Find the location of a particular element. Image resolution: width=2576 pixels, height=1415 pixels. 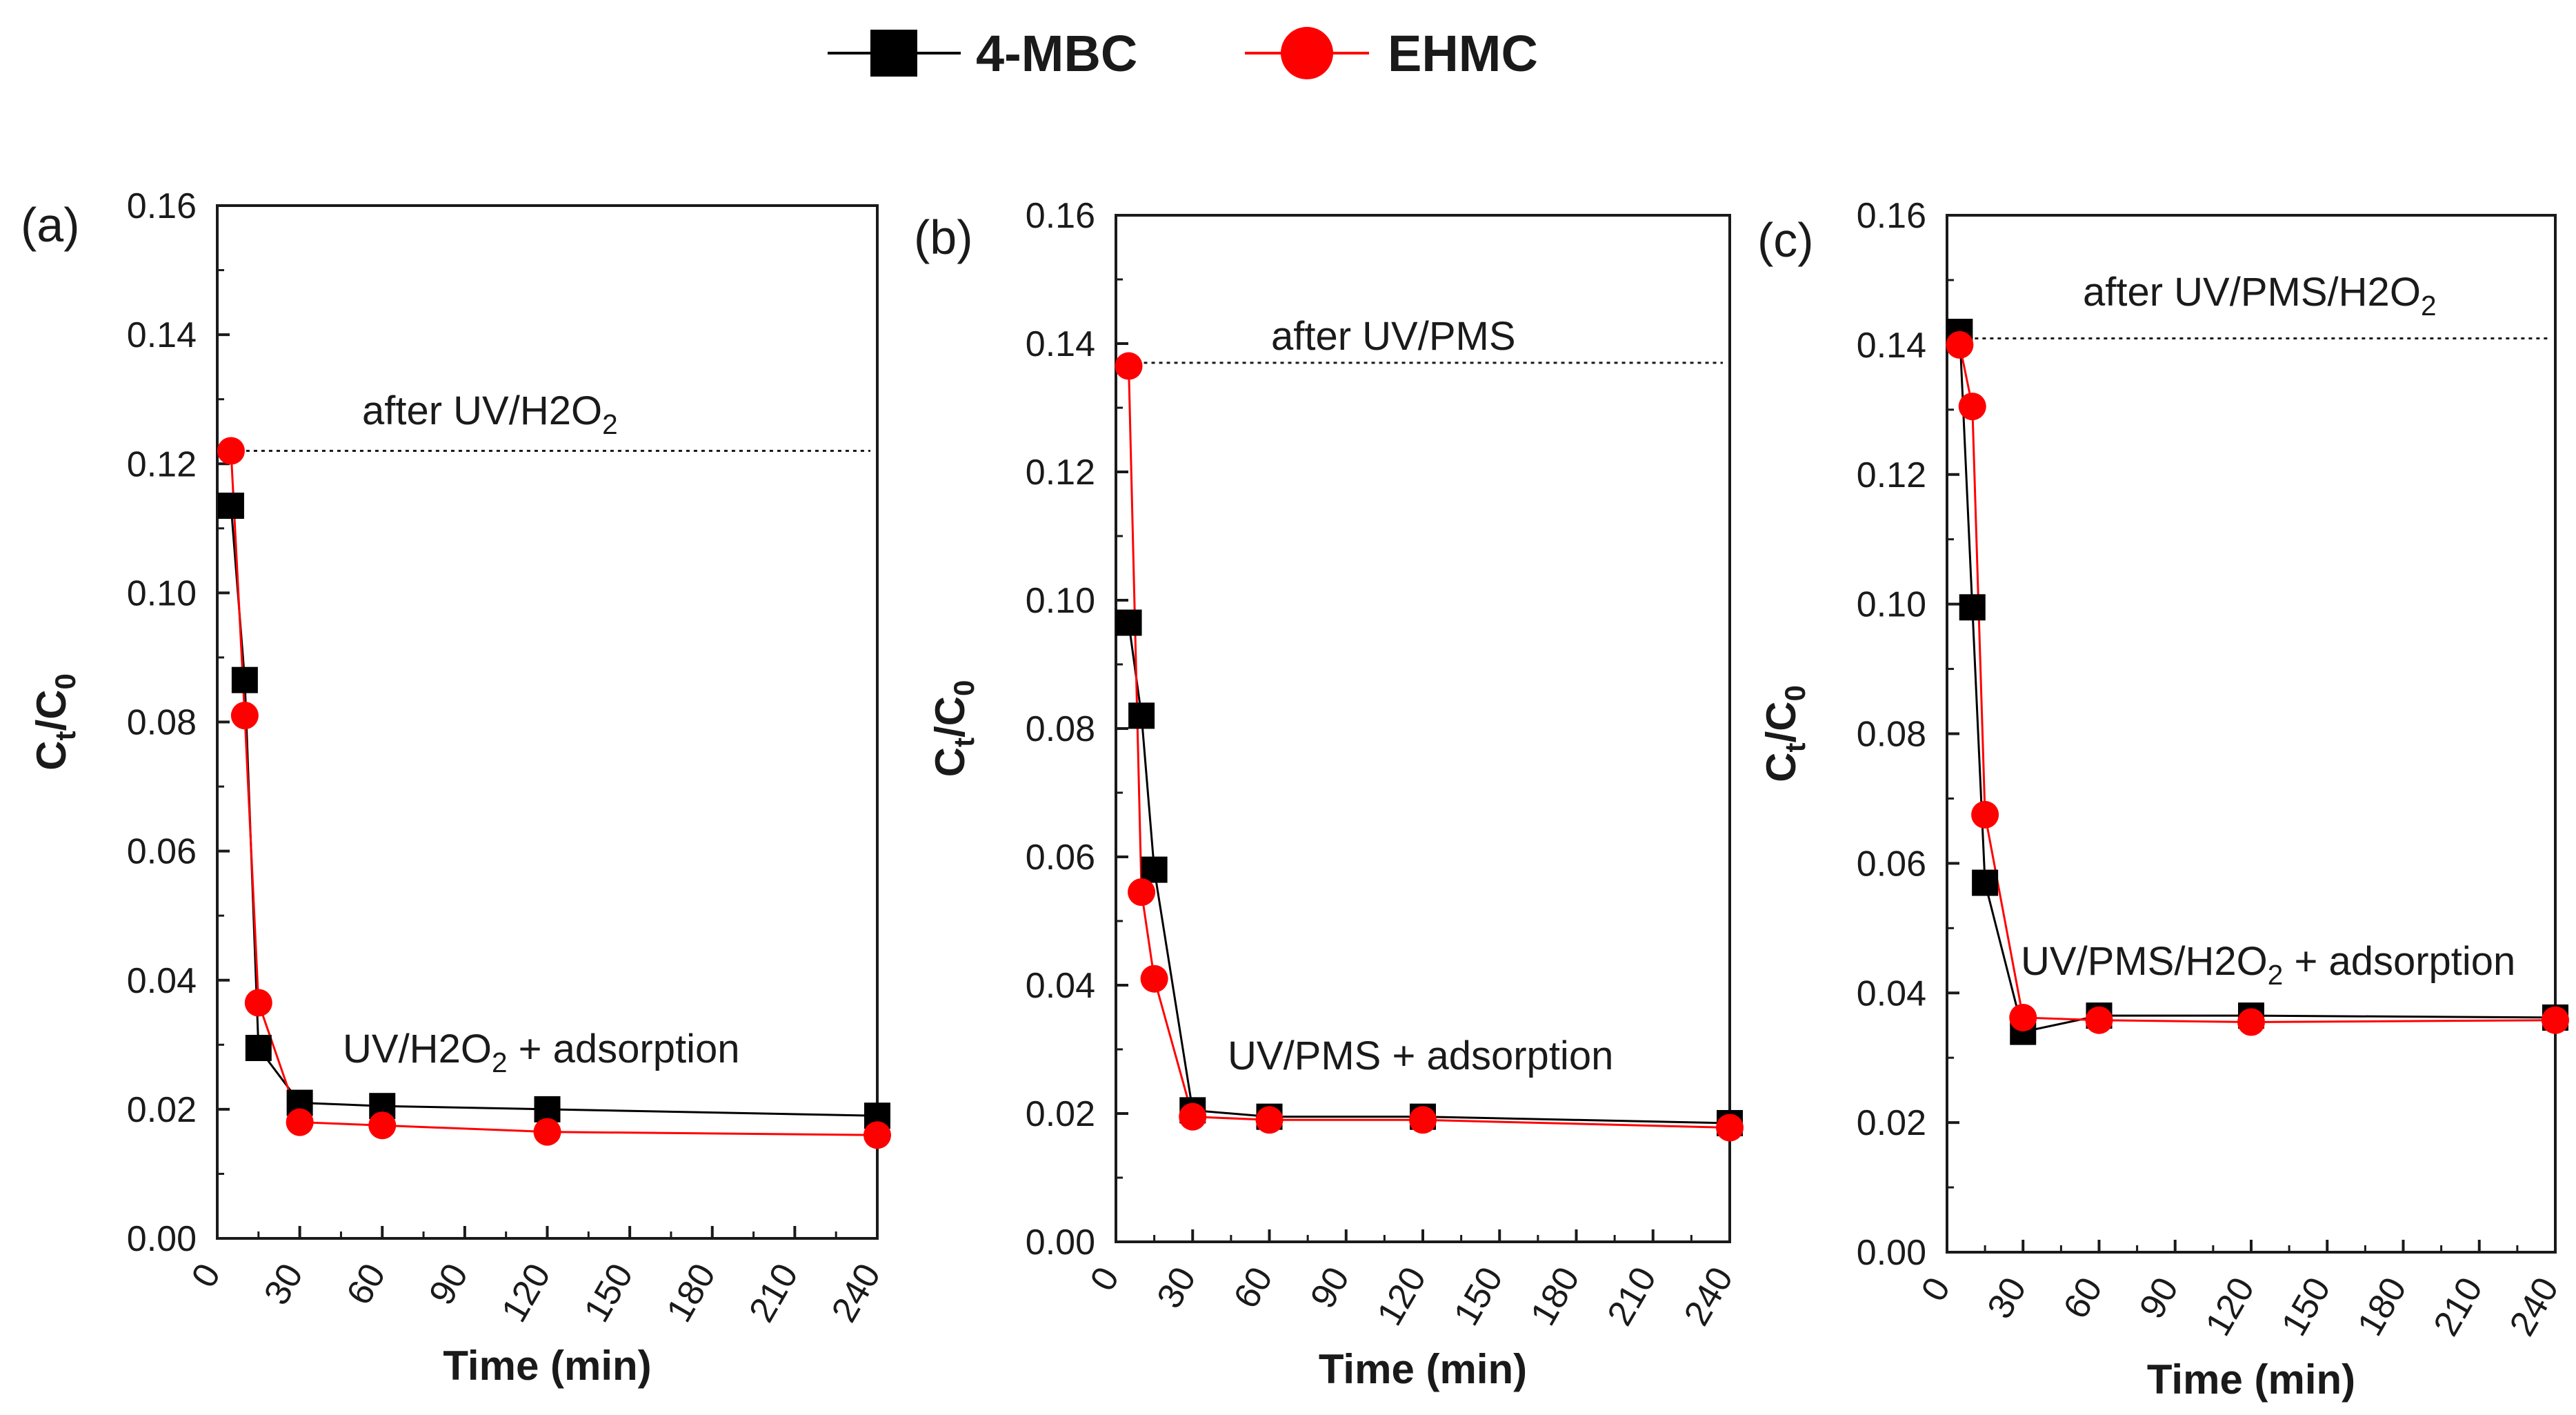

panel-label: (a) is located at coordinates (50, 225).